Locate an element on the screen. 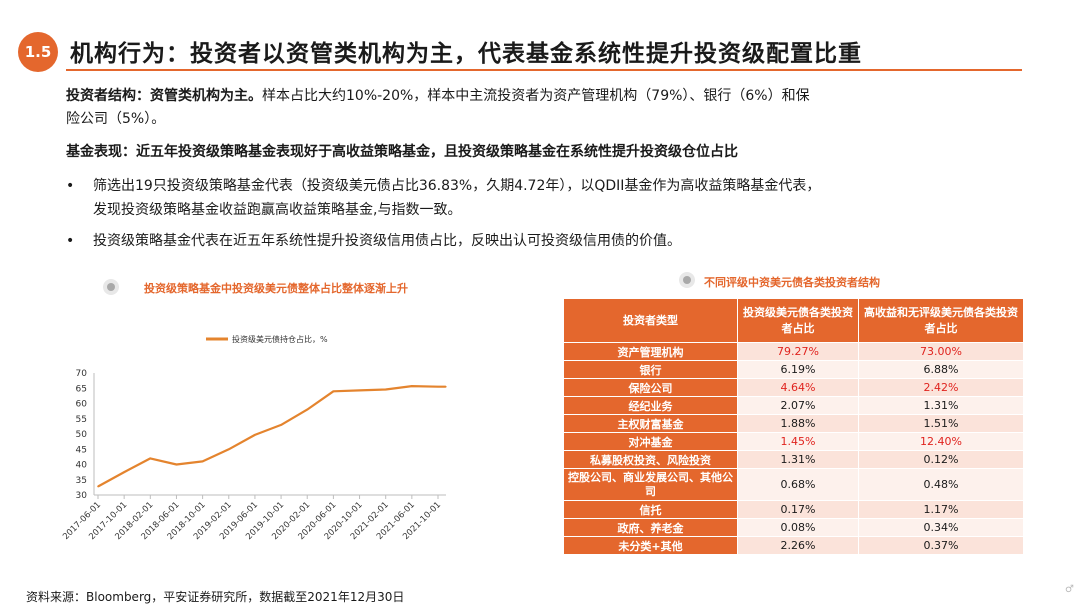 This screenshot has height=608, width=1080. y-tick-label: 45 is located at coordinates (81, 450).